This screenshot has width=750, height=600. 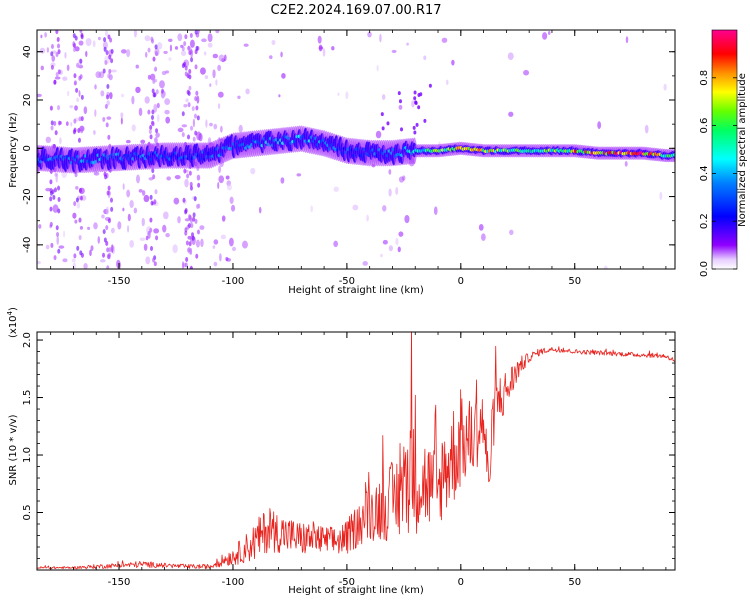 What do you see at coordinates (574, 281) in the screenshot?
I see `x-tick-label: 50` at bounding box center [574, 281].